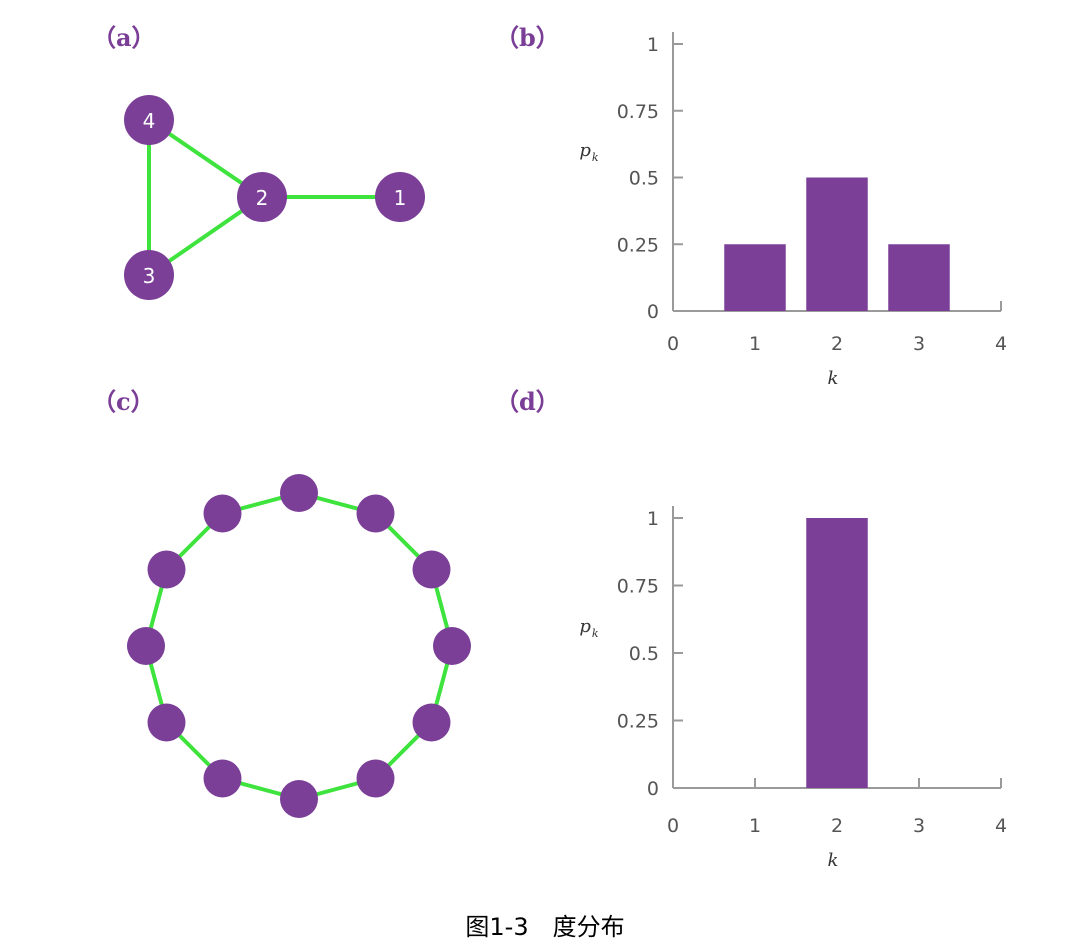 The width and height of the screenshot is (1078, 952). Describe the element at coordinates (123, 401) in the screenshot. I see `panel-c-label: （c）` at that location.